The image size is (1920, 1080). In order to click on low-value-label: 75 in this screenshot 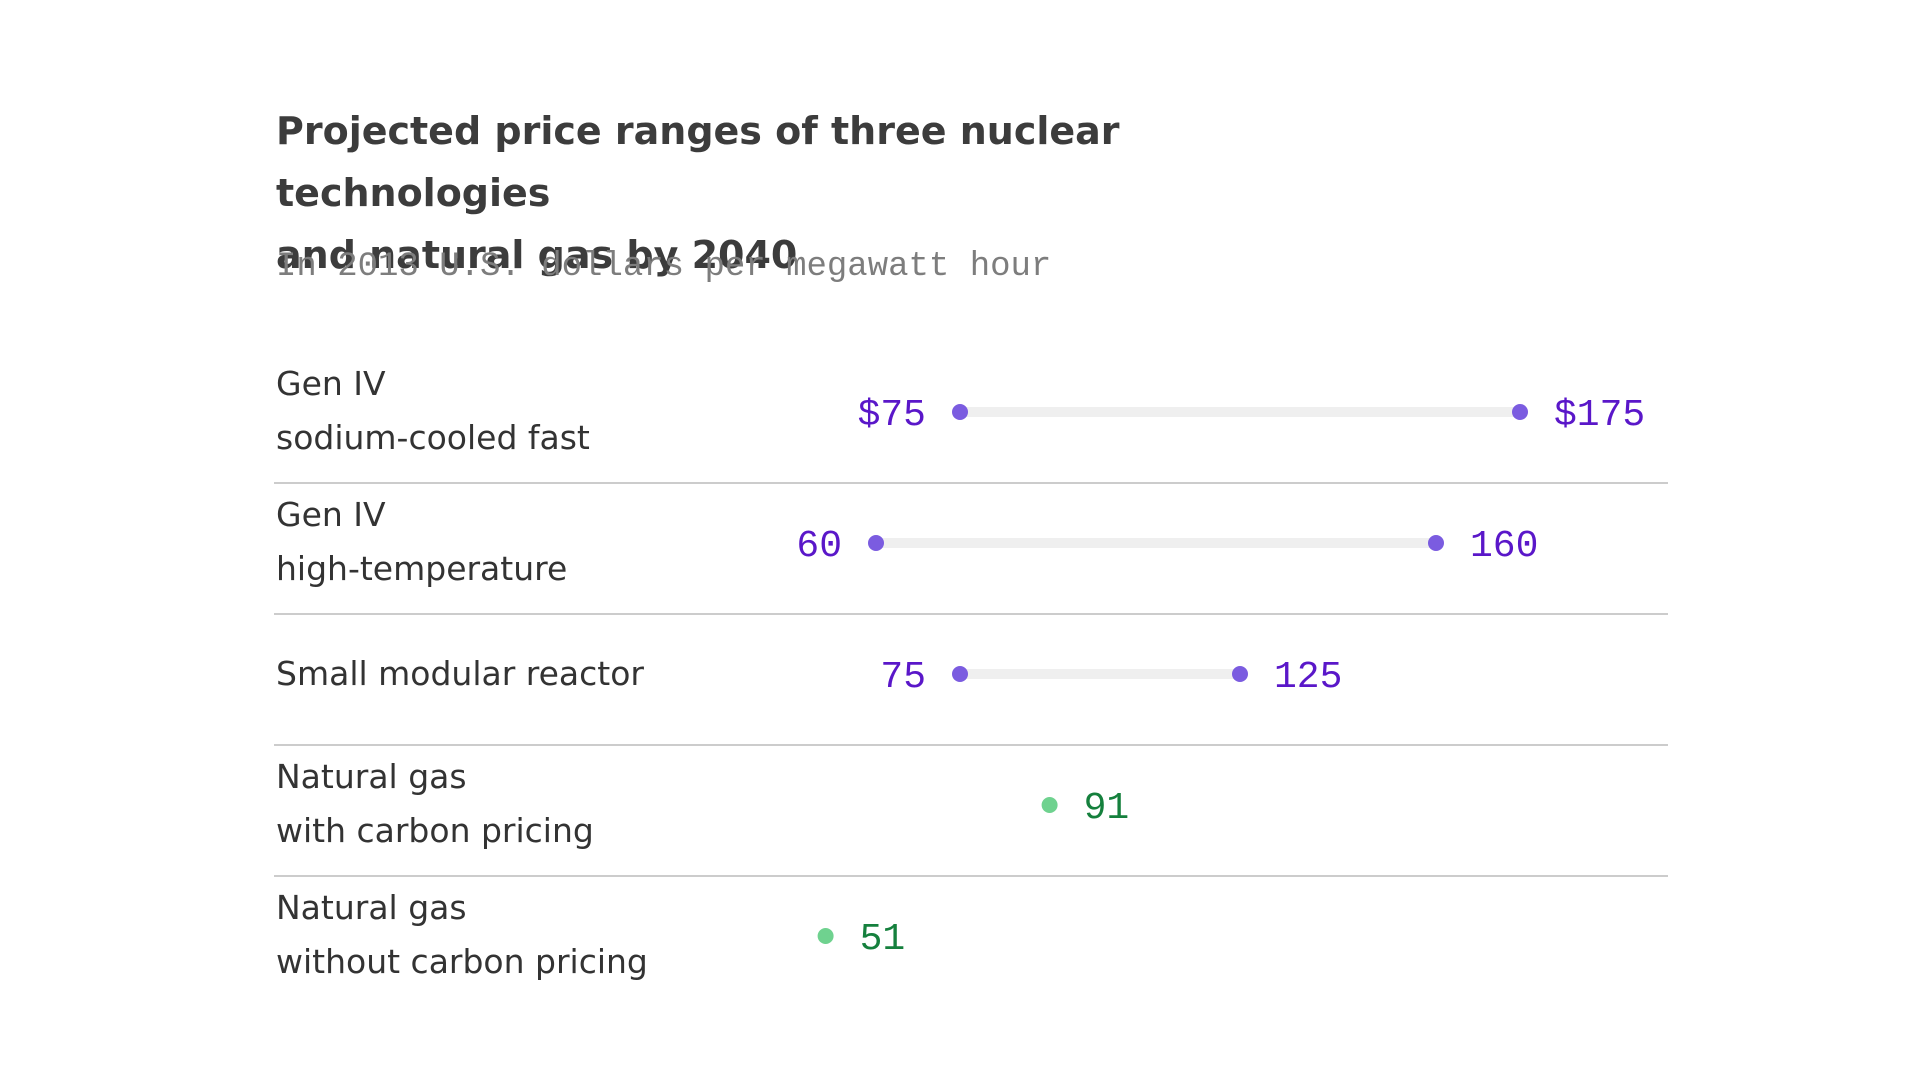, I will do `click(903, 677)`.